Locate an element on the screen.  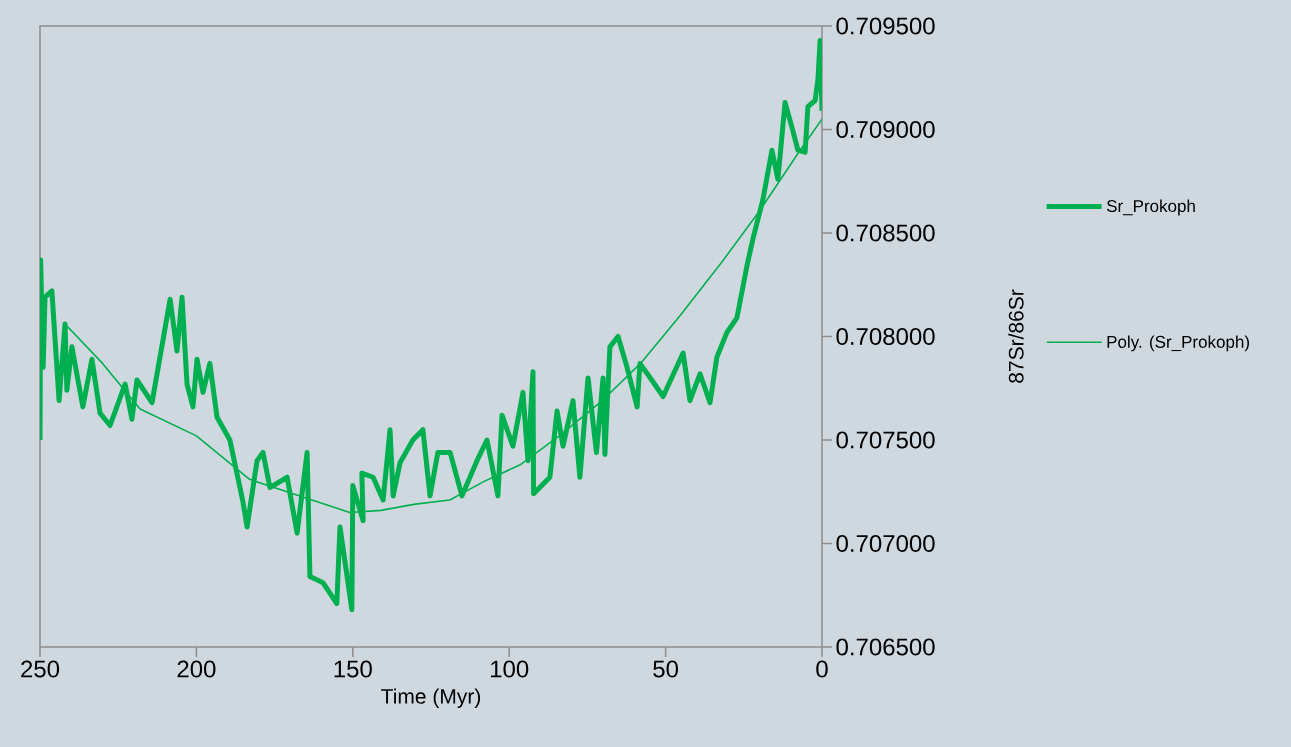
x-tick-label: 200 is located at coordinates (196, 669).